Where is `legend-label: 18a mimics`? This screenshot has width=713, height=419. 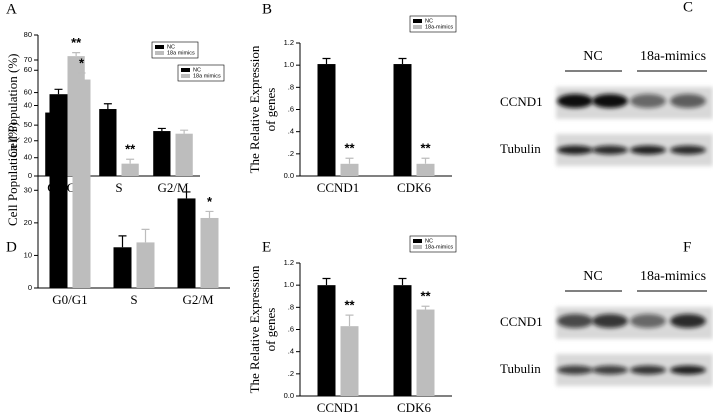
legend-label: 18a mimics is located at coordinates (181, 53).